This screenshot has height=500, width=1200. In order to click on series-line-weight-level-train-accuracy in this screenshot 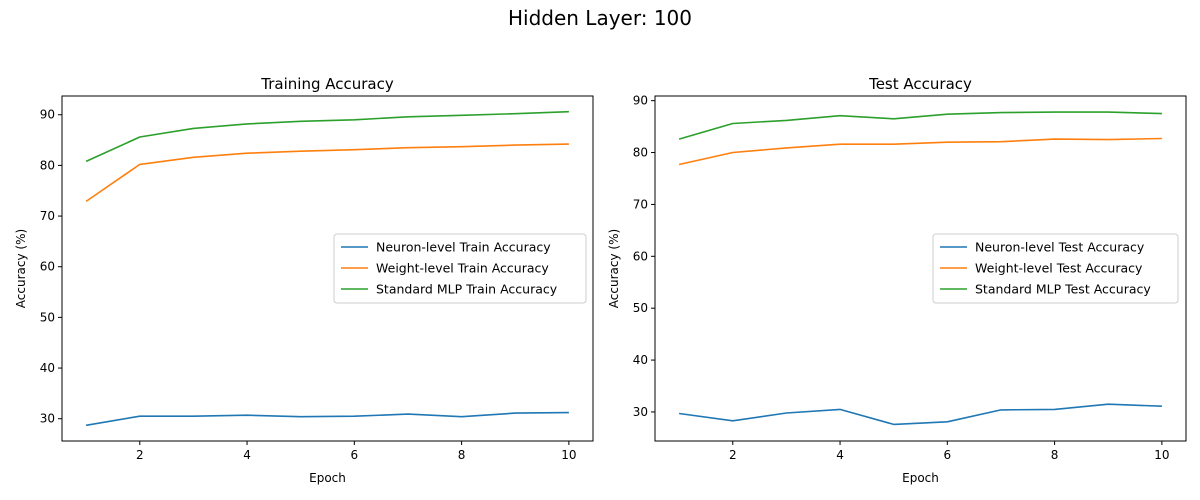, I will do `click(327, 173)`.